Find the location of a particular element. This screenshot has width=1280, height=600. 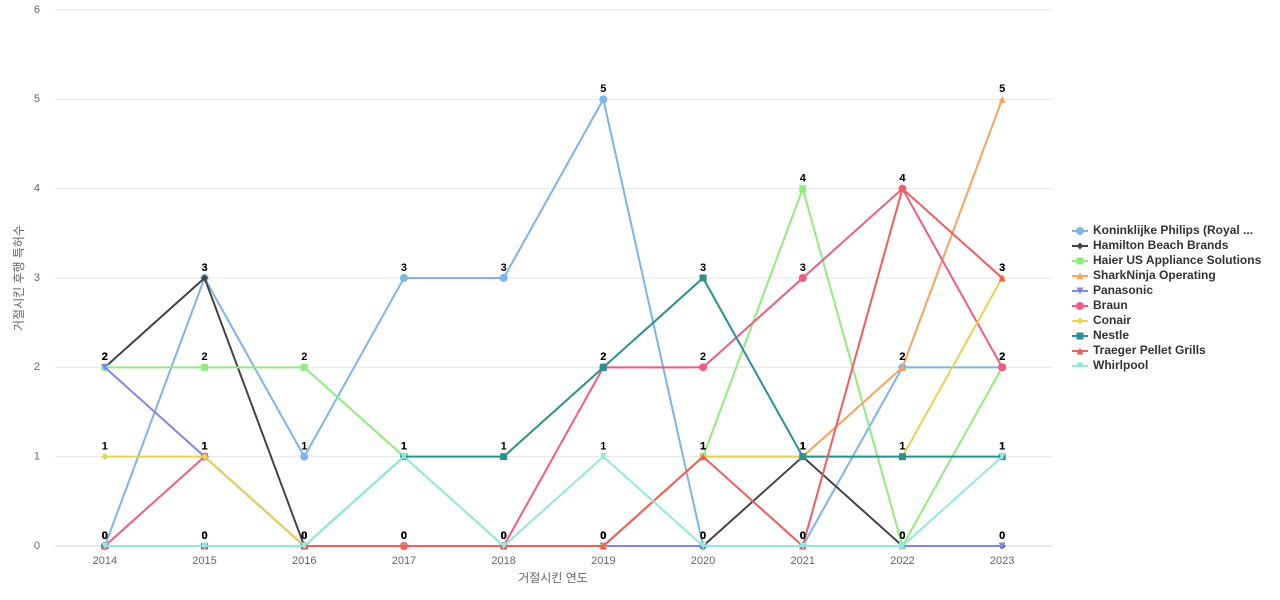

y-tick-label: 6 is located at coordinates (37, 10).